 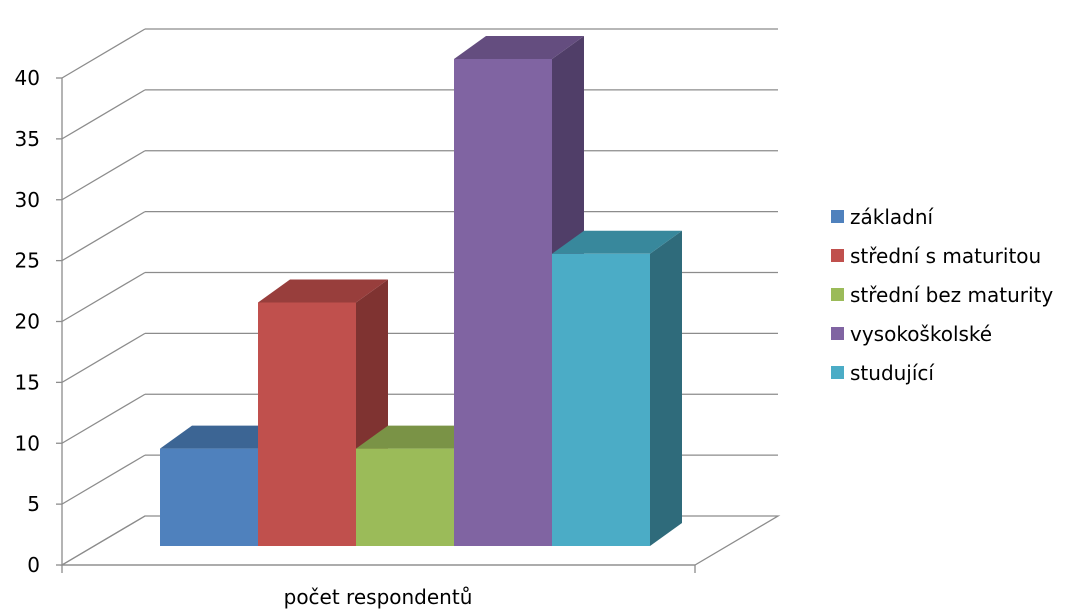 What do you see at coordinates (378, 597) in the screenshot?
I see `x-category-label: počet respondentů` at bounding box center [378, 597].